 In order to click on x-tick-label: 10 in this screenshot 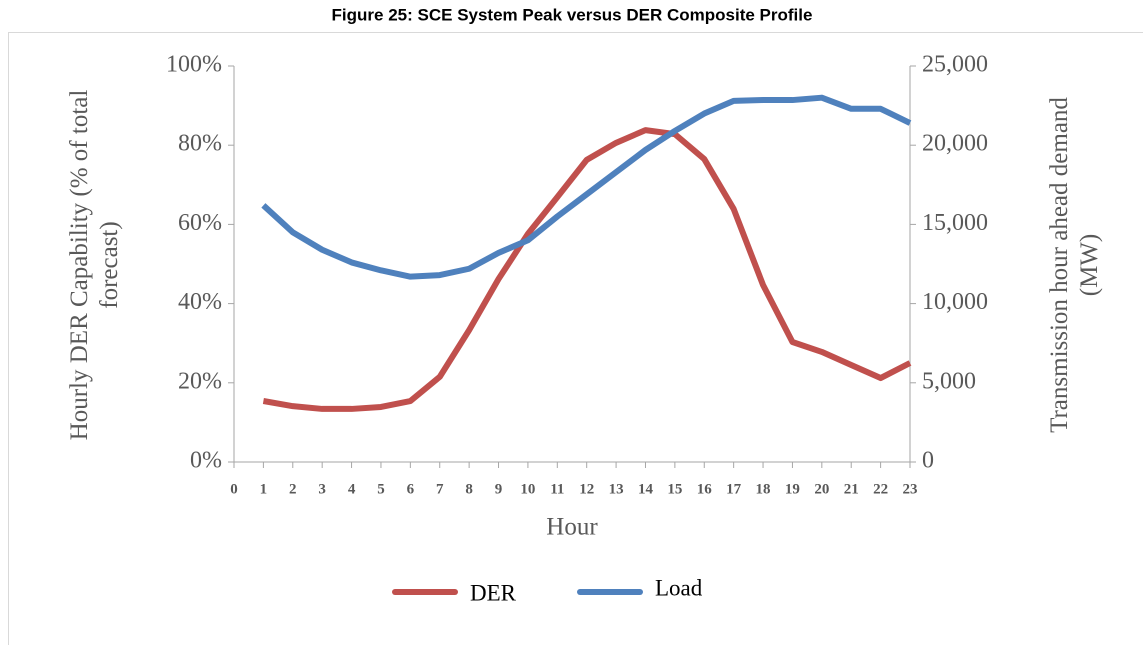, I will do `click(527, 489)`.